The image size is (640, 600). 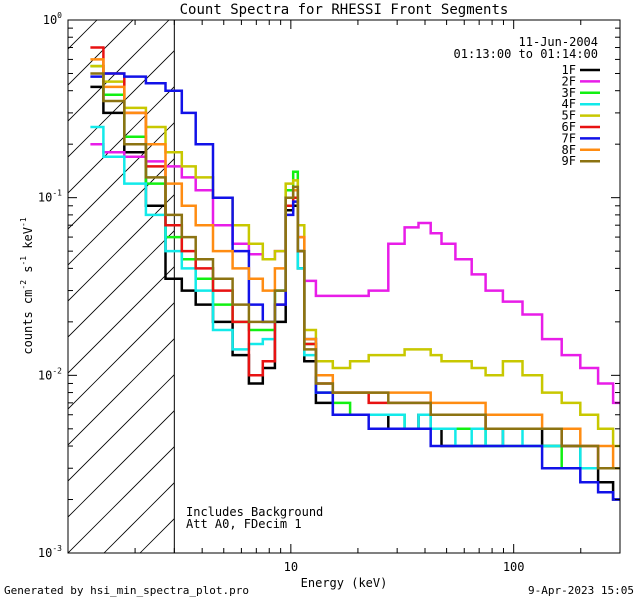 What do you see at coordinates (569, 127) in the screenshot?
I see `legend-label-6F: 6F` at bounding box center [569, 127].